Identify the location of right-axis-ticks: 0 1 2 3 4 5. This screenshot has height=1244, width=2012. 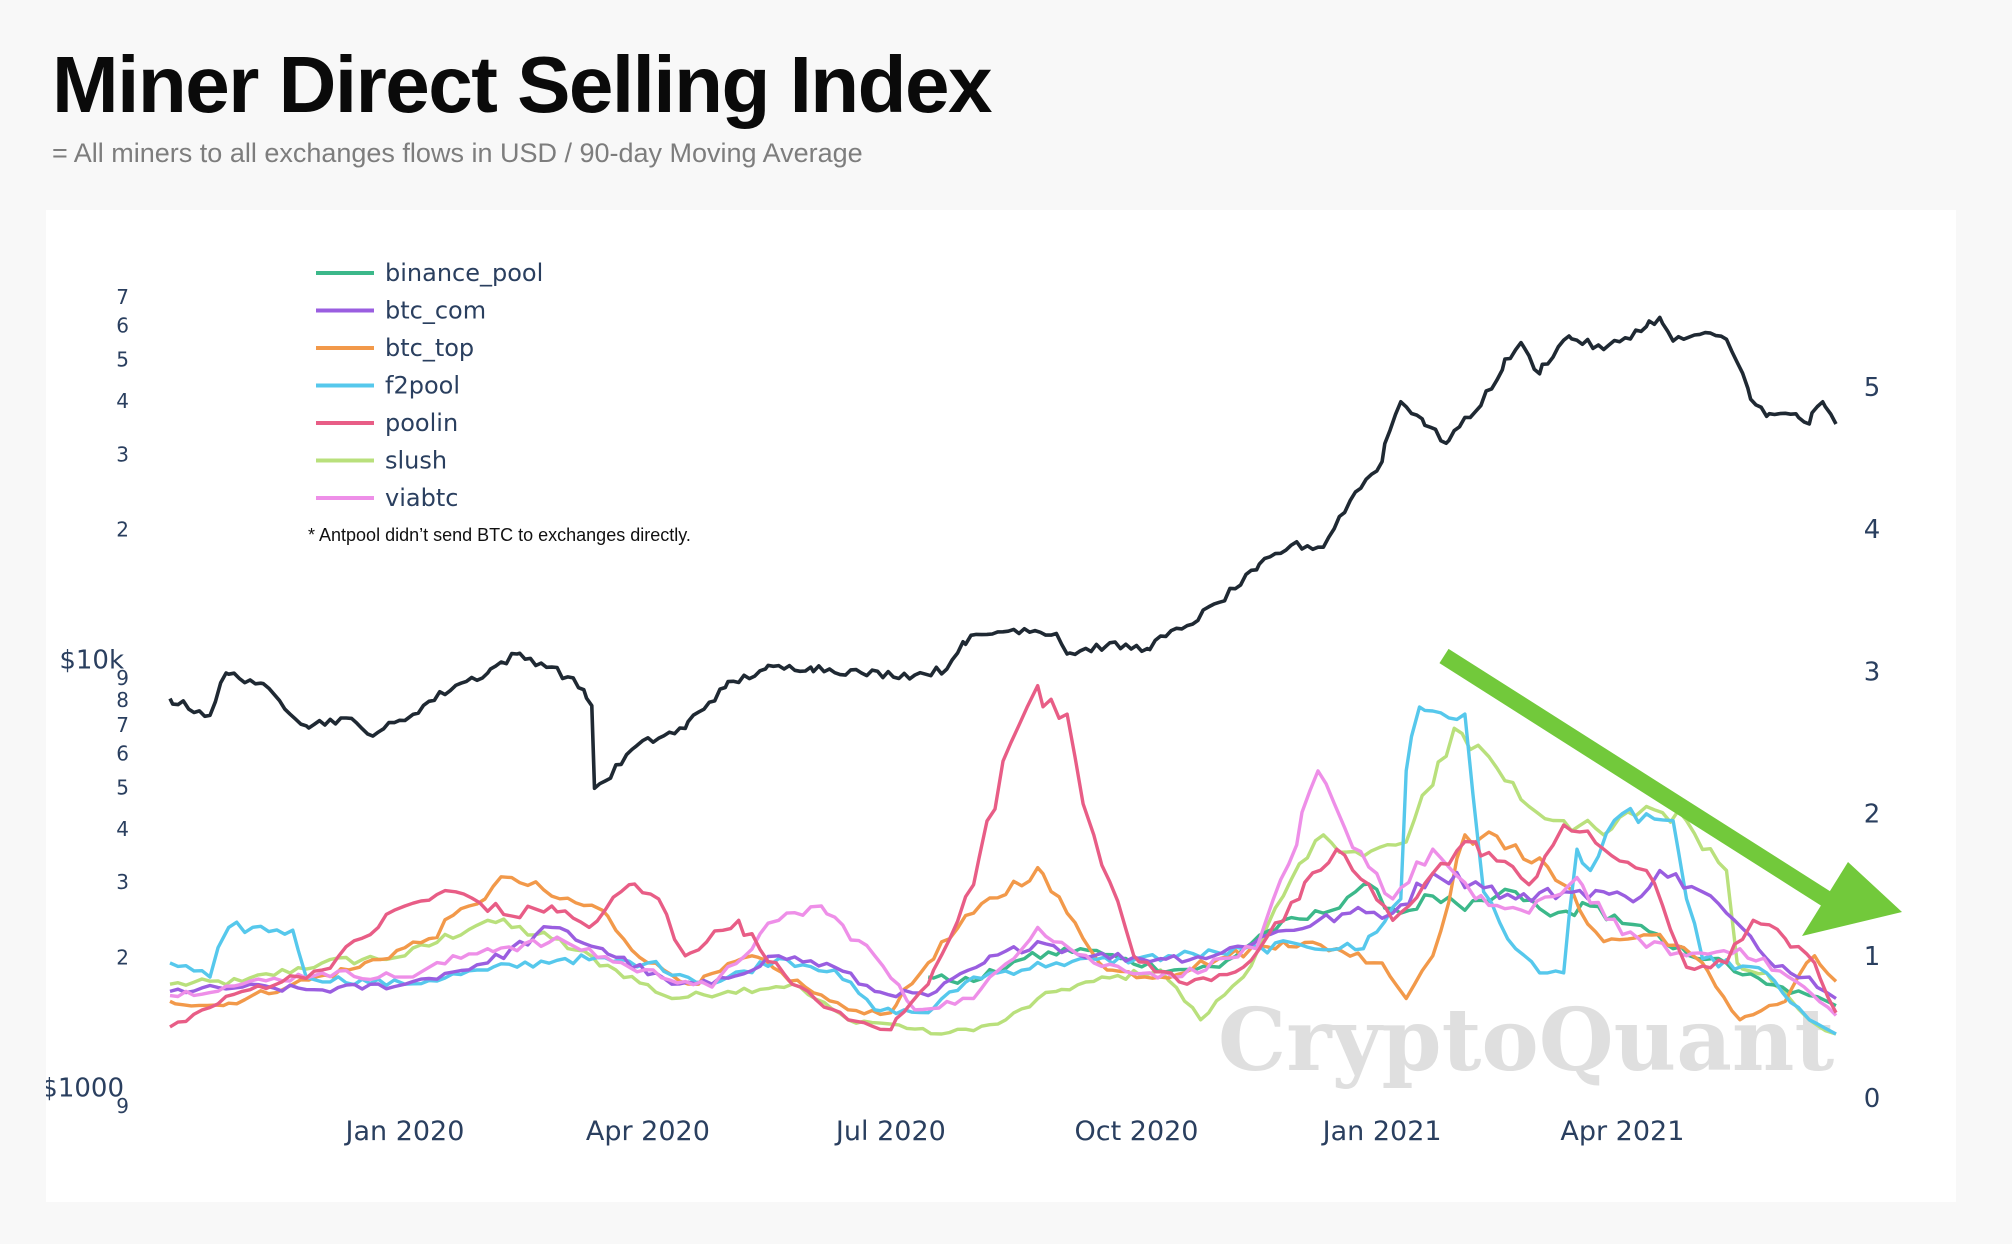
(1872, 743).